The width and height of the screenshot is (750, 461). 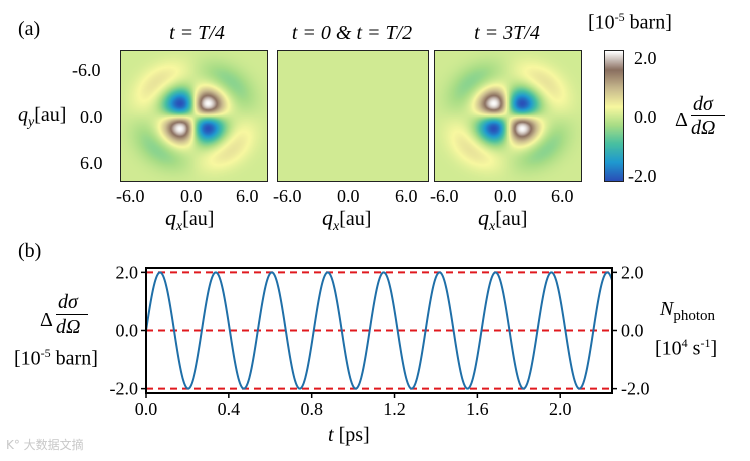 What do you see at coordinates (632, 331) in the screenshot?
I see `y-tick-label-right: 0.0` at bounding box center [632, 331].